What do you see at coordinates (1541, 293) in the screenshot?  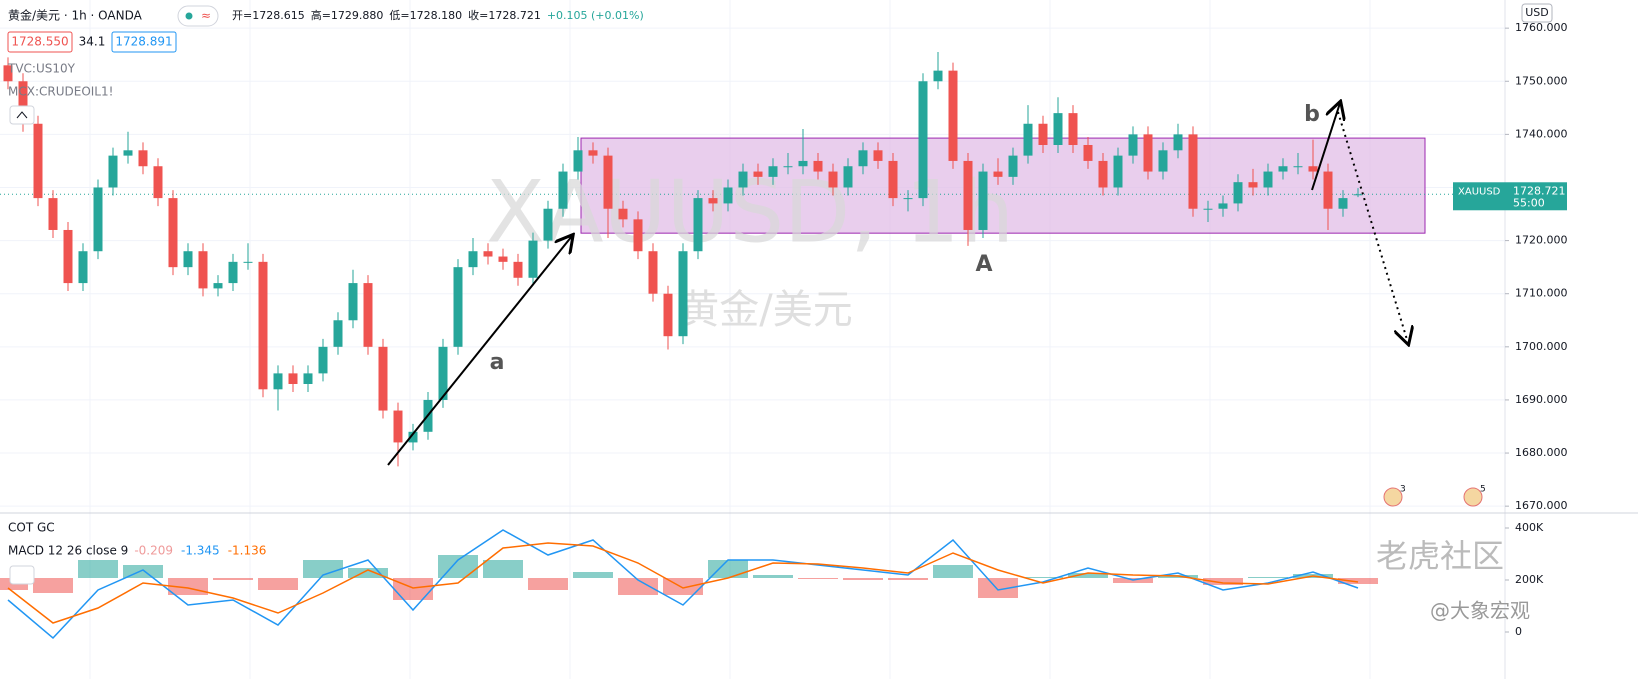 I see `y-tick-label: 1710.000` at bounding box center [1541, 293].